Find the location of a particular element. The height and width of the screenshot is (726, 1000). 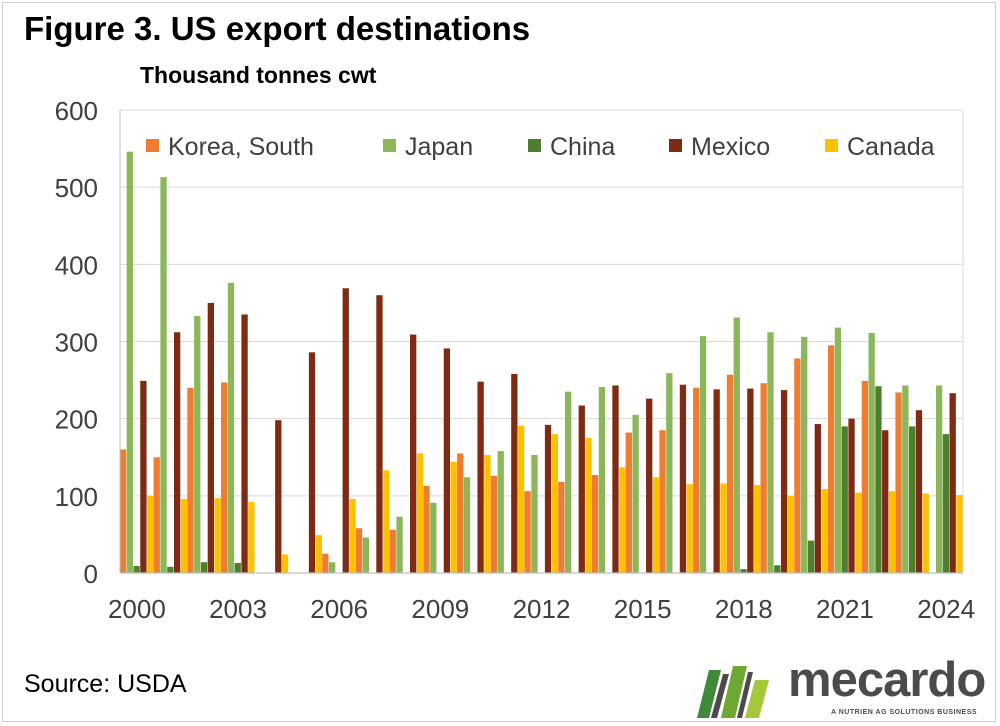

bar-canada-2024 is located at coordinates (959, 534).